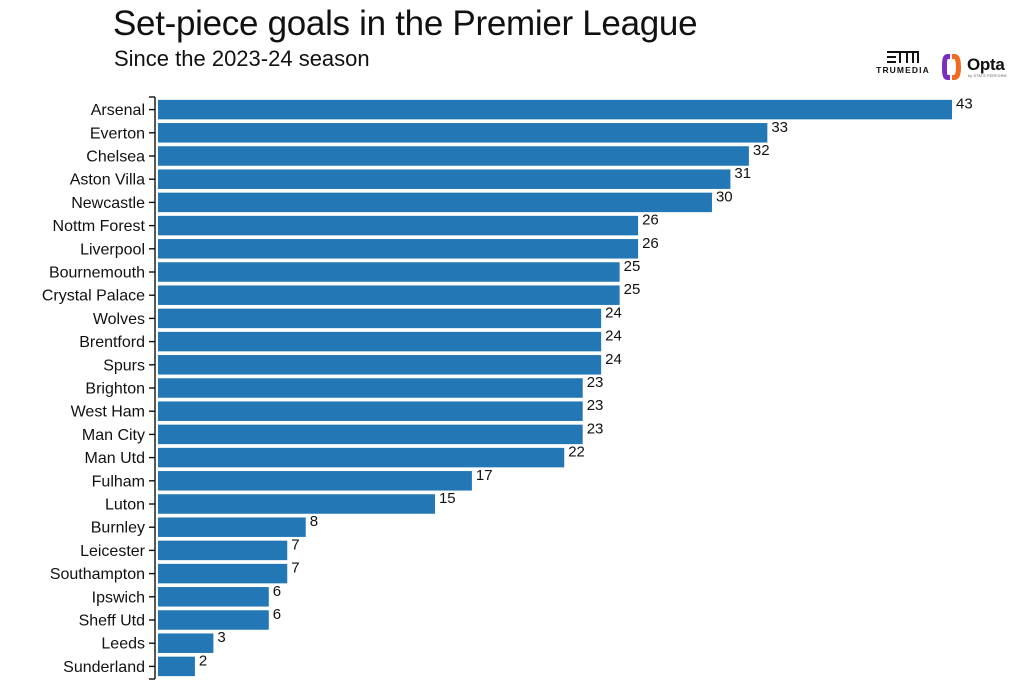 This screenshot has height=691, width=1036. I want to click on category-label: Man Utd, so click(115, 458).